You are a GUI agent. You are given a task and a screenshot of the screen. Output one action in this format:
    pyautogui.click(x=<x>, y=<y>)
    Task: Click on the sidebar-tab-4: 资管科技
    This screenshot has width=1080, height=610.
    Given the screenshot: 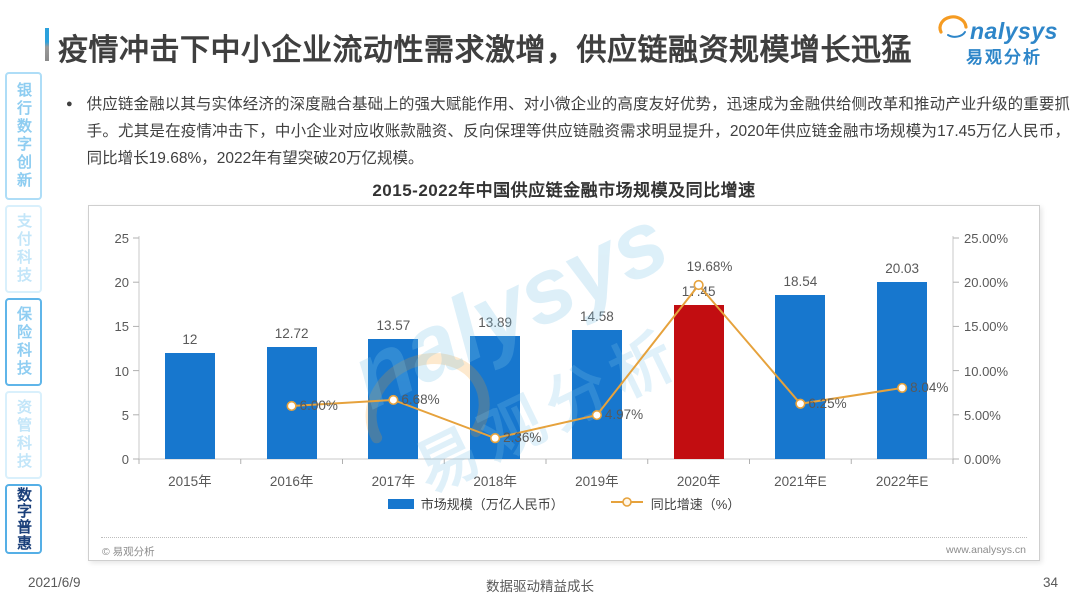 What is the action you would take?
    pyautogui.click(x=23, y=435)
    